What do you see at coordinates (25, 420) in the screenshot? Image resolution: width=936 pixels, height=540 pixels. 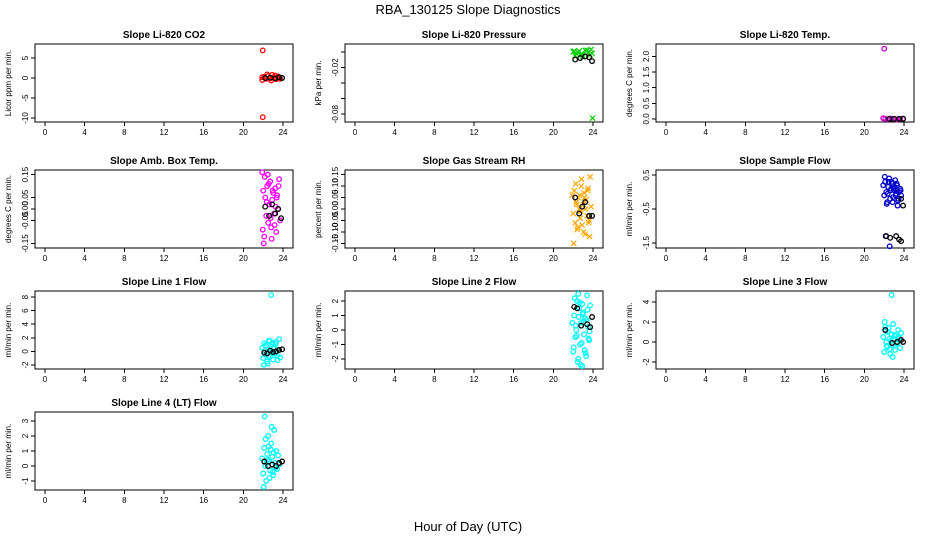 I see `y-tick-label: 3` at bounding box center [25, 420].